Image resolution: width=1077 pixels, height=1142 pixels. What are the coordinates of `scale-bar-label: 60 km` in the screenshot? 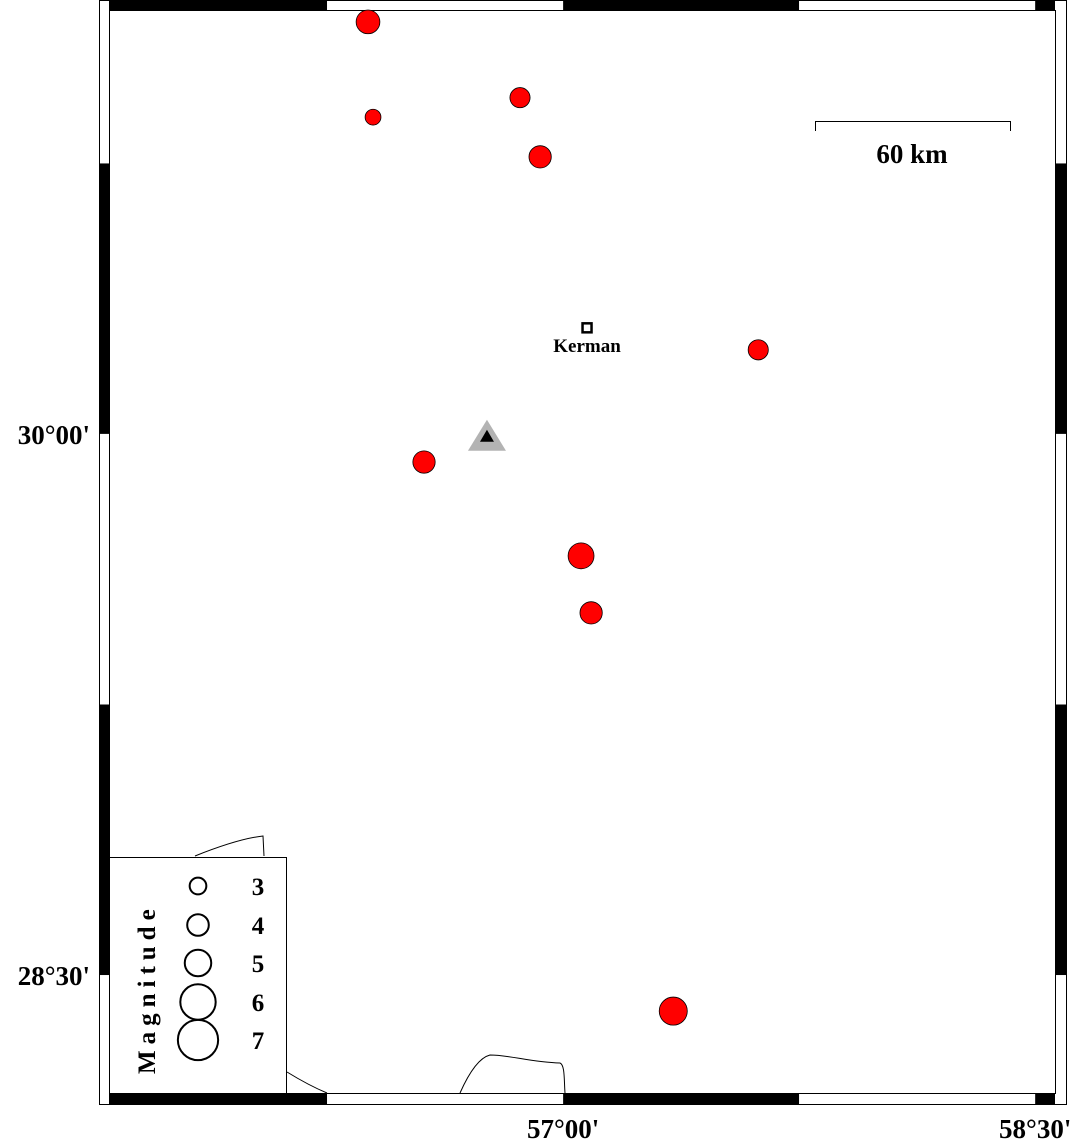 It's located at (912, 154).